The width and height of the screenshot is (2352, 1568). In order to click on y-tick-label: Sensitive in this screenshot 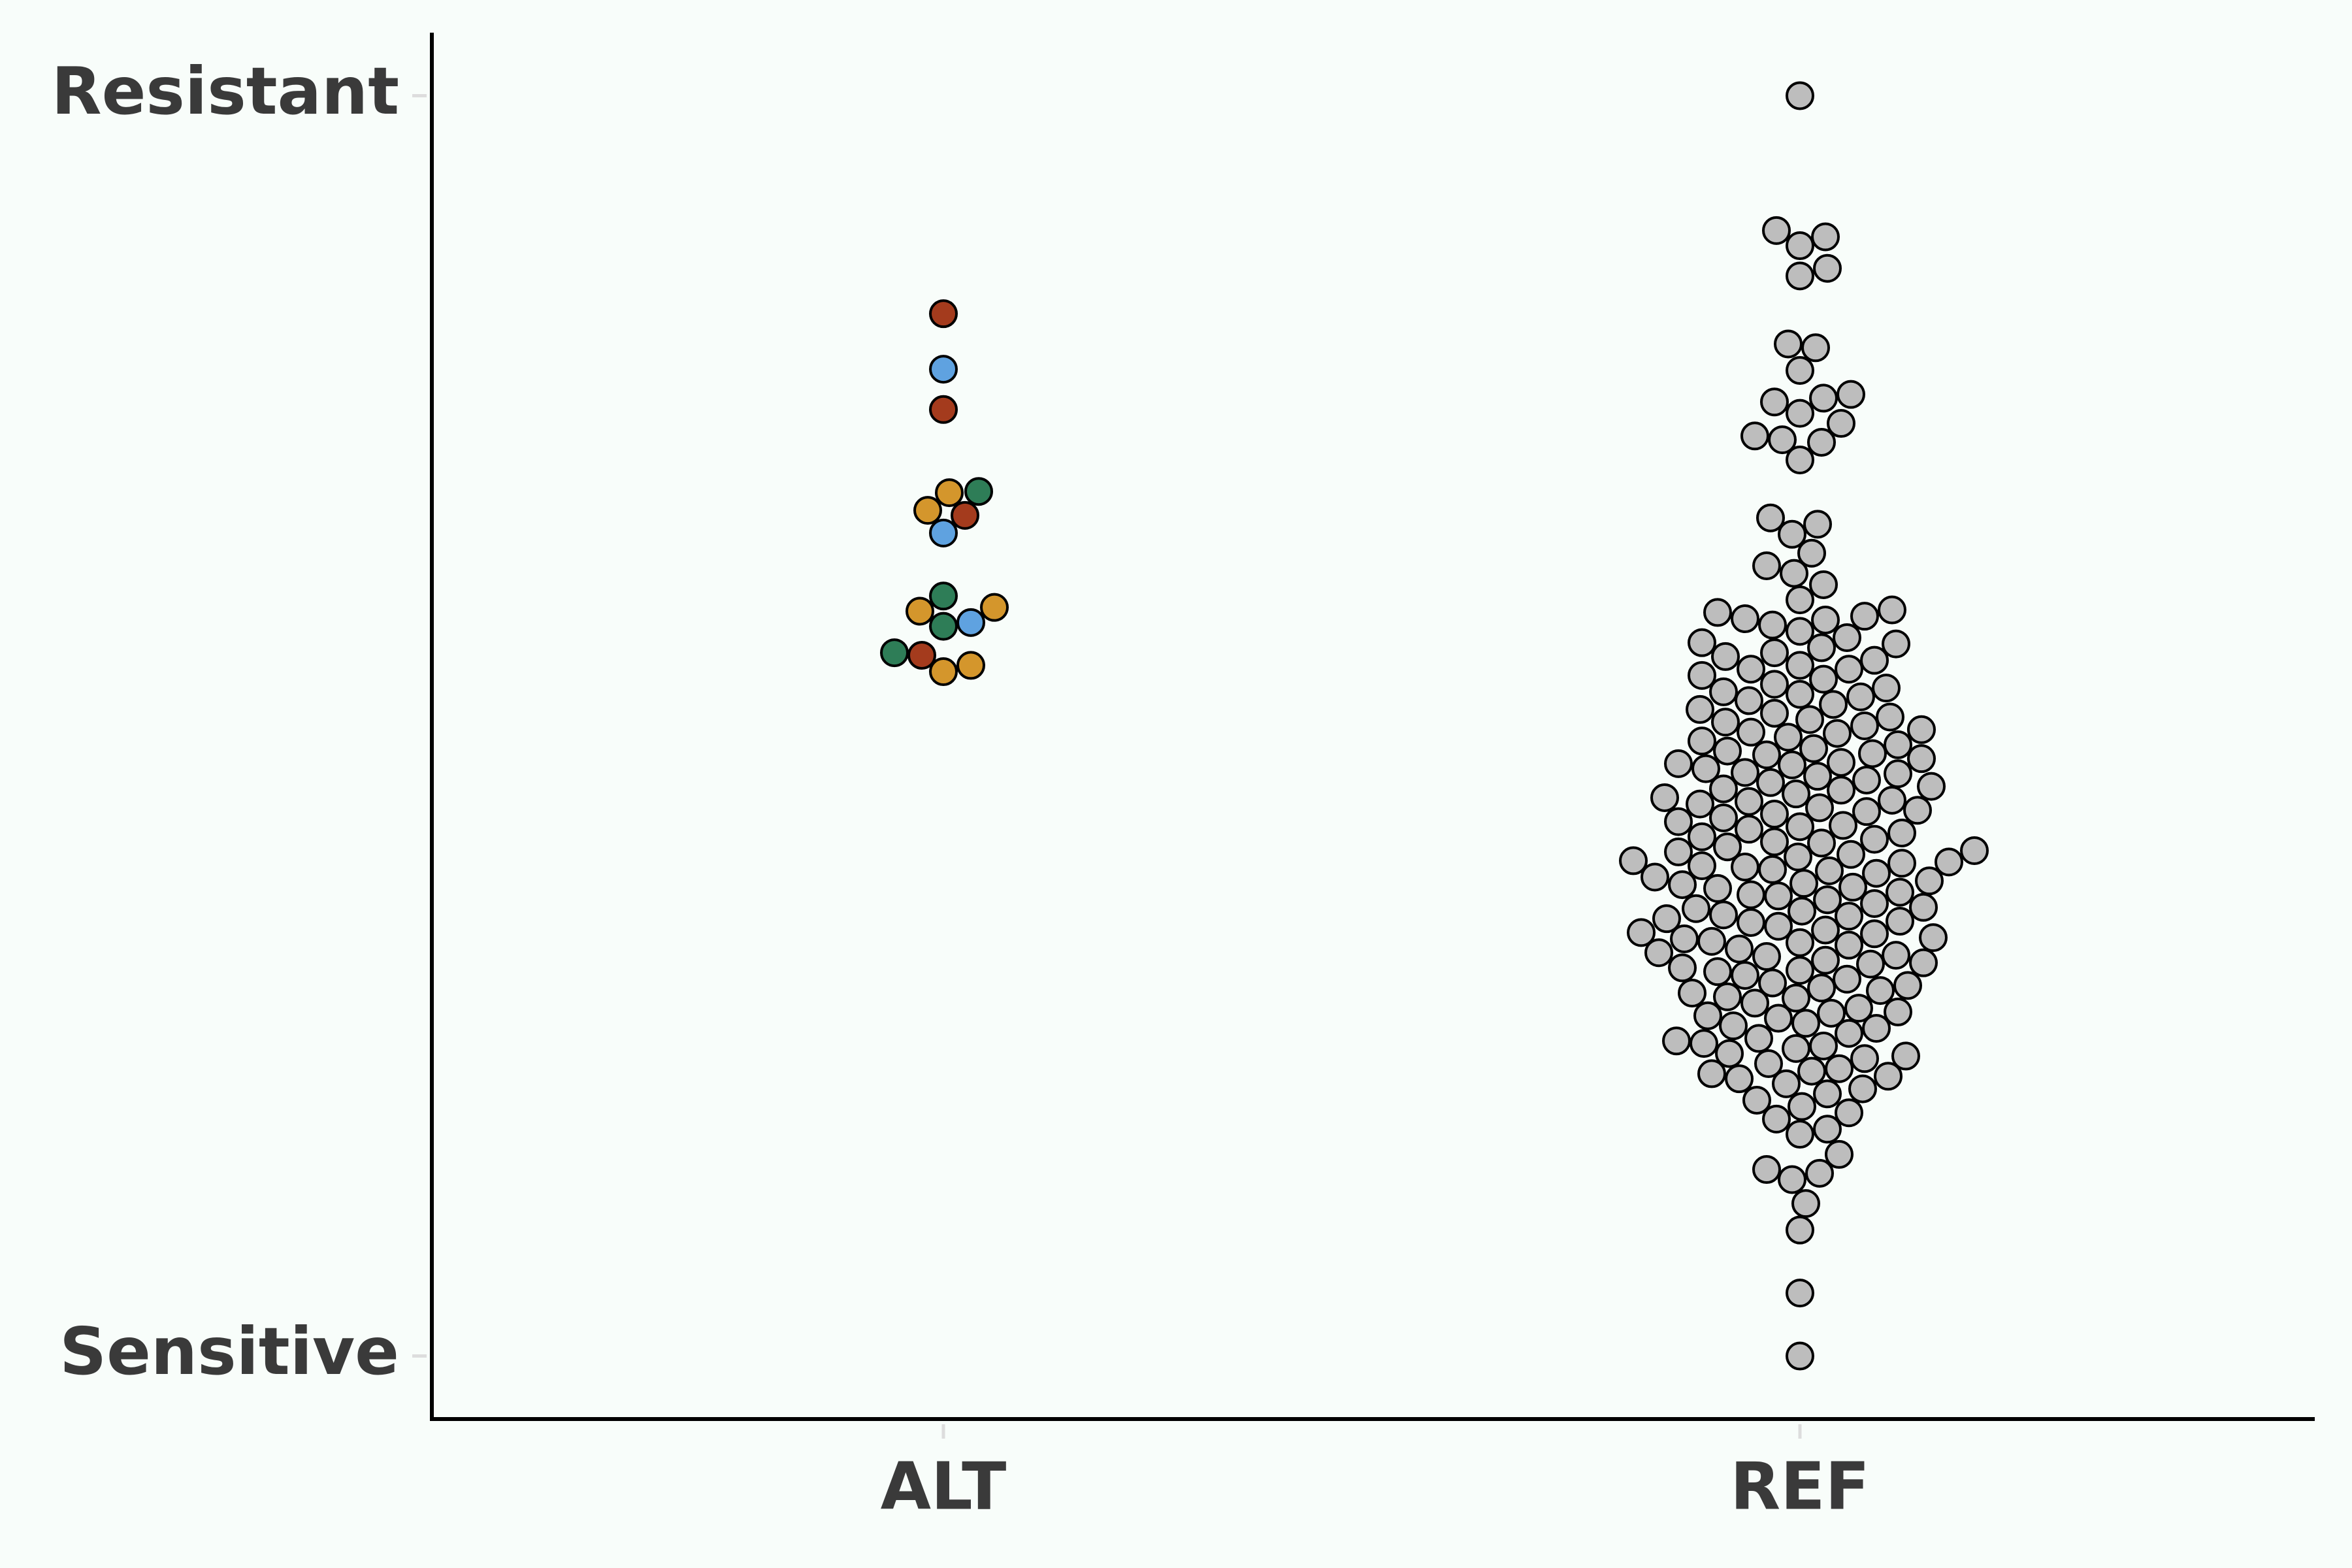, I will do `click(229, 1351)`.